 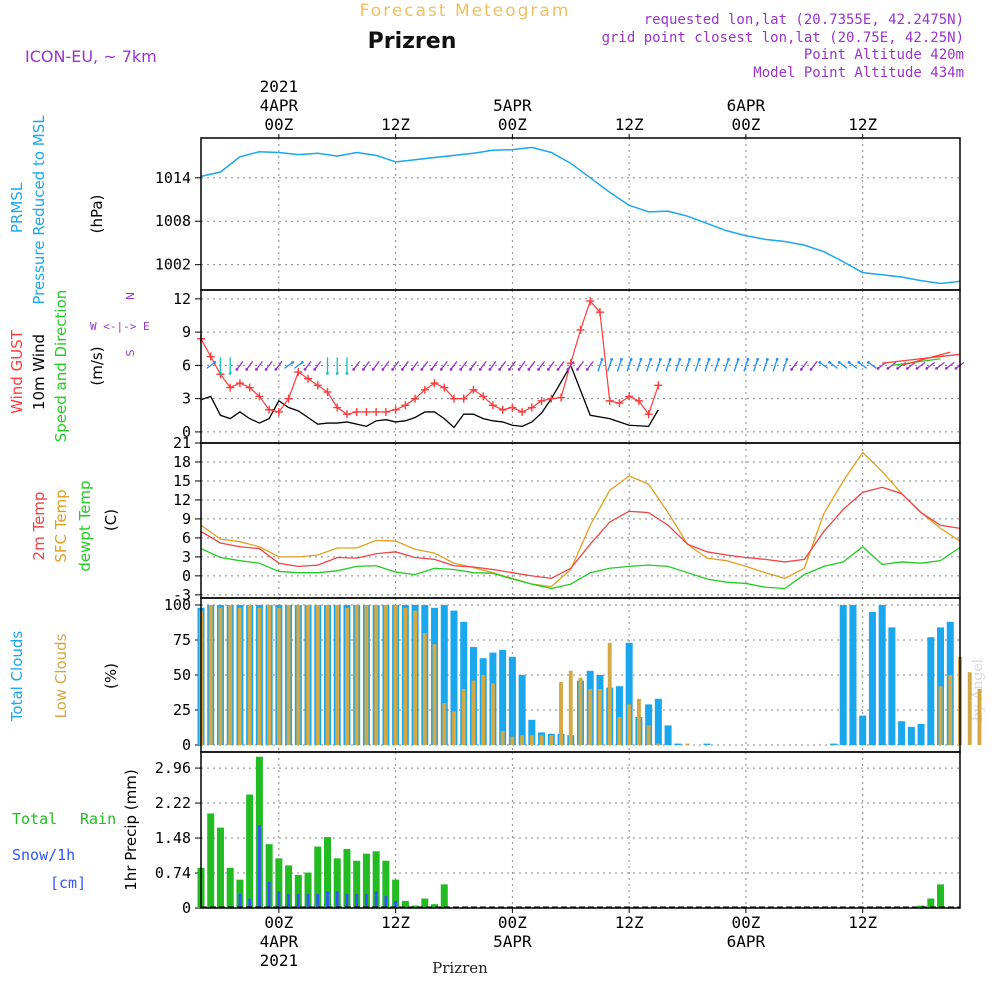 What do you see at coordinates (111, 520) in the screenshot?
I see `temp-unit: (C)` at bounding box center [111, 520].